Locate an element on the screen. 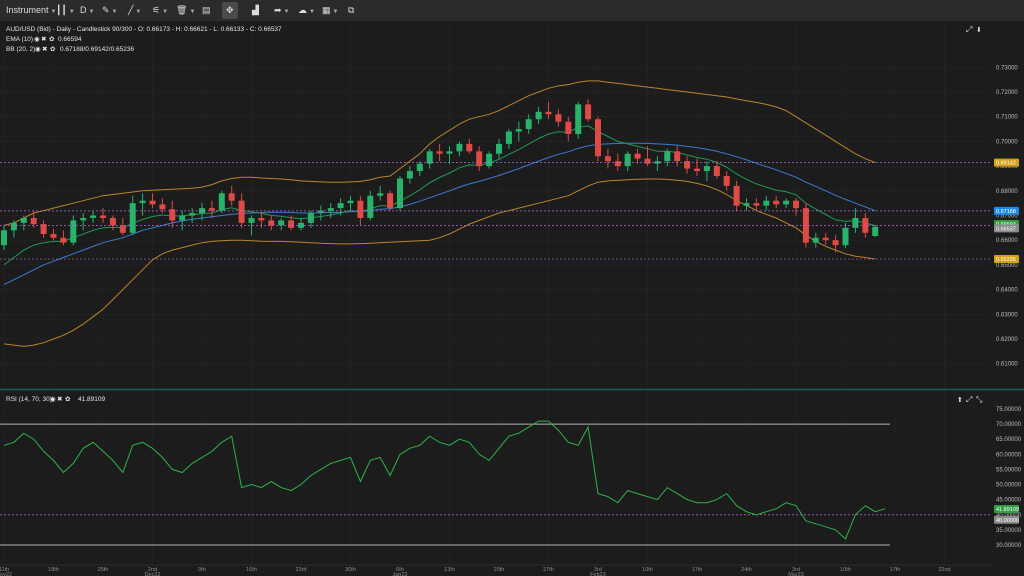  price-tag: 0.65236 is located at coordinates (1006, 259).